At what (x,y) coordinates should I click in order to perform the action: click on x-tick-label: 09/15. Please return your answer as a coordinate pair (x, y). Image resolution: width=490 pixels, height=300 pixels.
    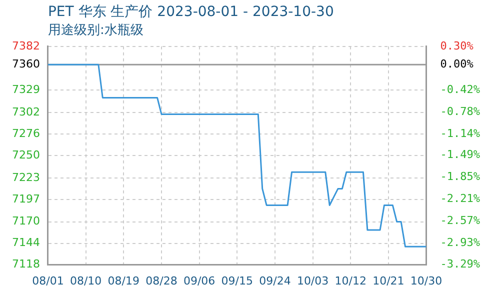
    Looking at the image, I should click on (237, 281).